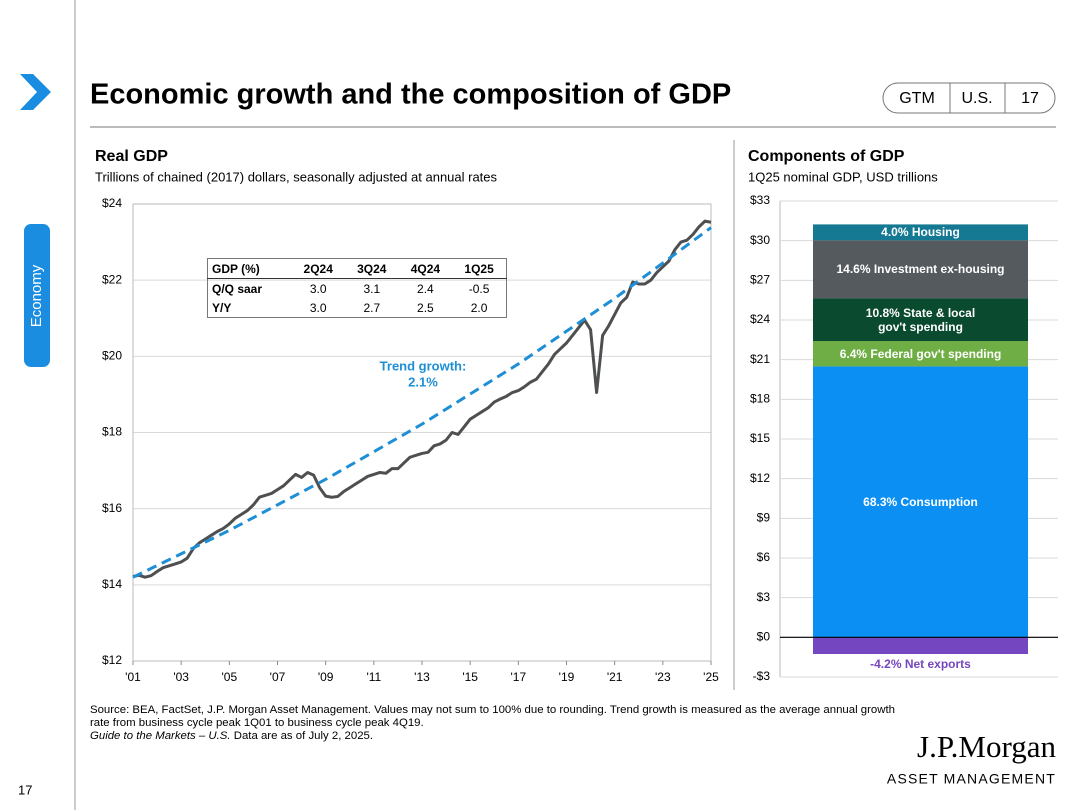 The image size is (1080, 810). What do you see at coordinates (764, 557) in the screenshot?
I see `y-tick-label: $6` at bounding box center [764, 557].